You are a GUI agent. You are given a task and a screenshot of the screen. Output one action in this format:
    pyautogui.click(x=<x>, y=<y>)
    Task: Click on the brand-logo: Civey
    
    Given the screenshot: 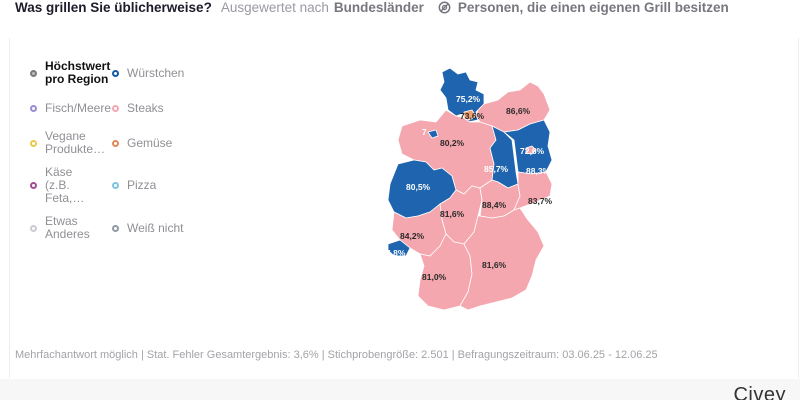 What is the action you would take?
    pyautogui.click(x=759, y=392)
    